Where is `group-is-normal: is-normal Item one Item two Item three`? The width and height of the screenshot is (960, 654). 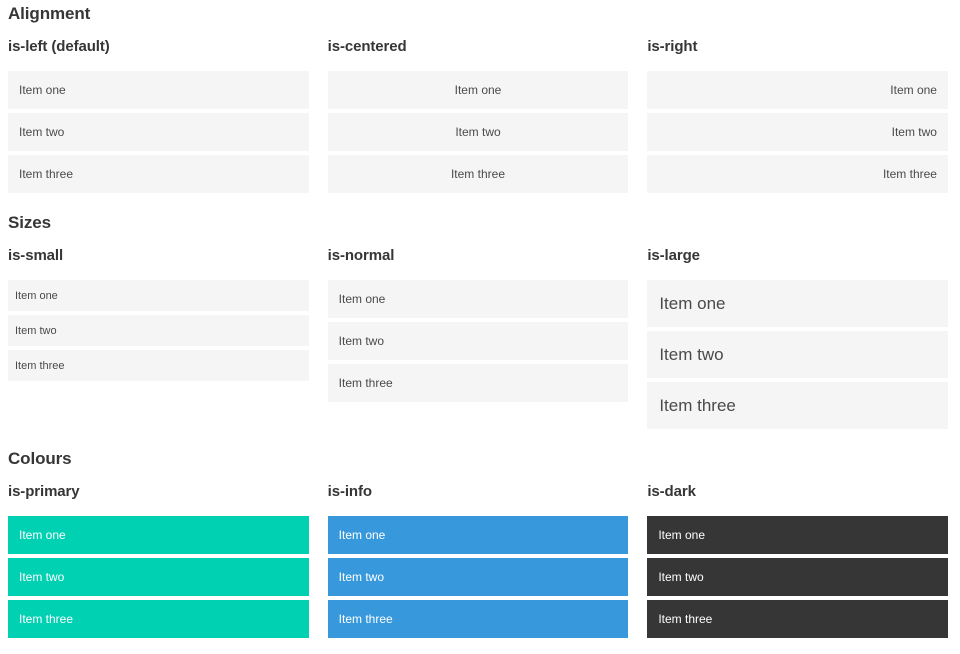
group-is-normal: is-normal Item one Item two Item three is located at coordinates (478, 324).